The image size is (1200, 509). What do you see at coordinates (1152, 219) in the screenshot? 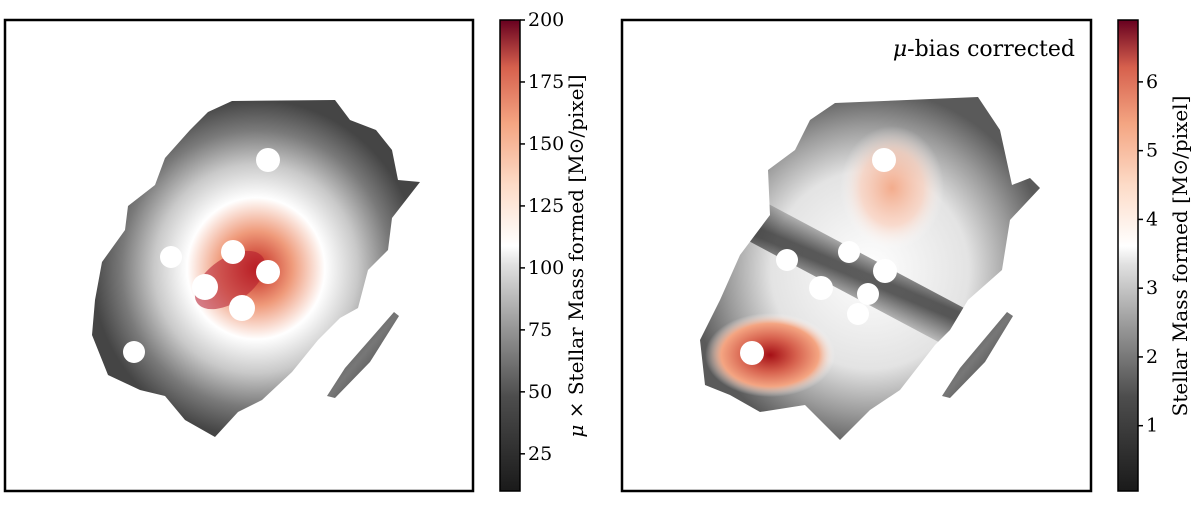
I see `right-colorbar-tick-label: 4` at bounding box center [1152, 219].